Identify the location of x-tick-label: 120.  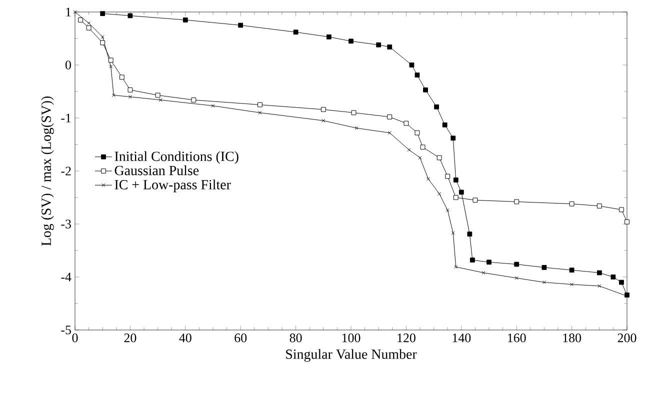
(407, 338).